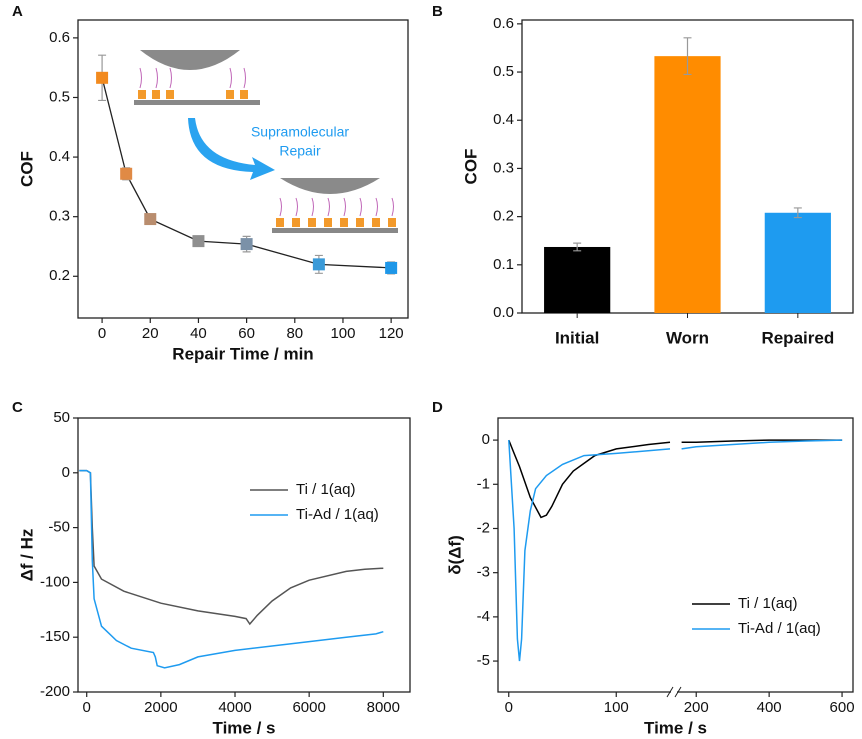 This screenshot has height=739, width=862. I want to click on x-tick-label: 600, so click(842, 707).